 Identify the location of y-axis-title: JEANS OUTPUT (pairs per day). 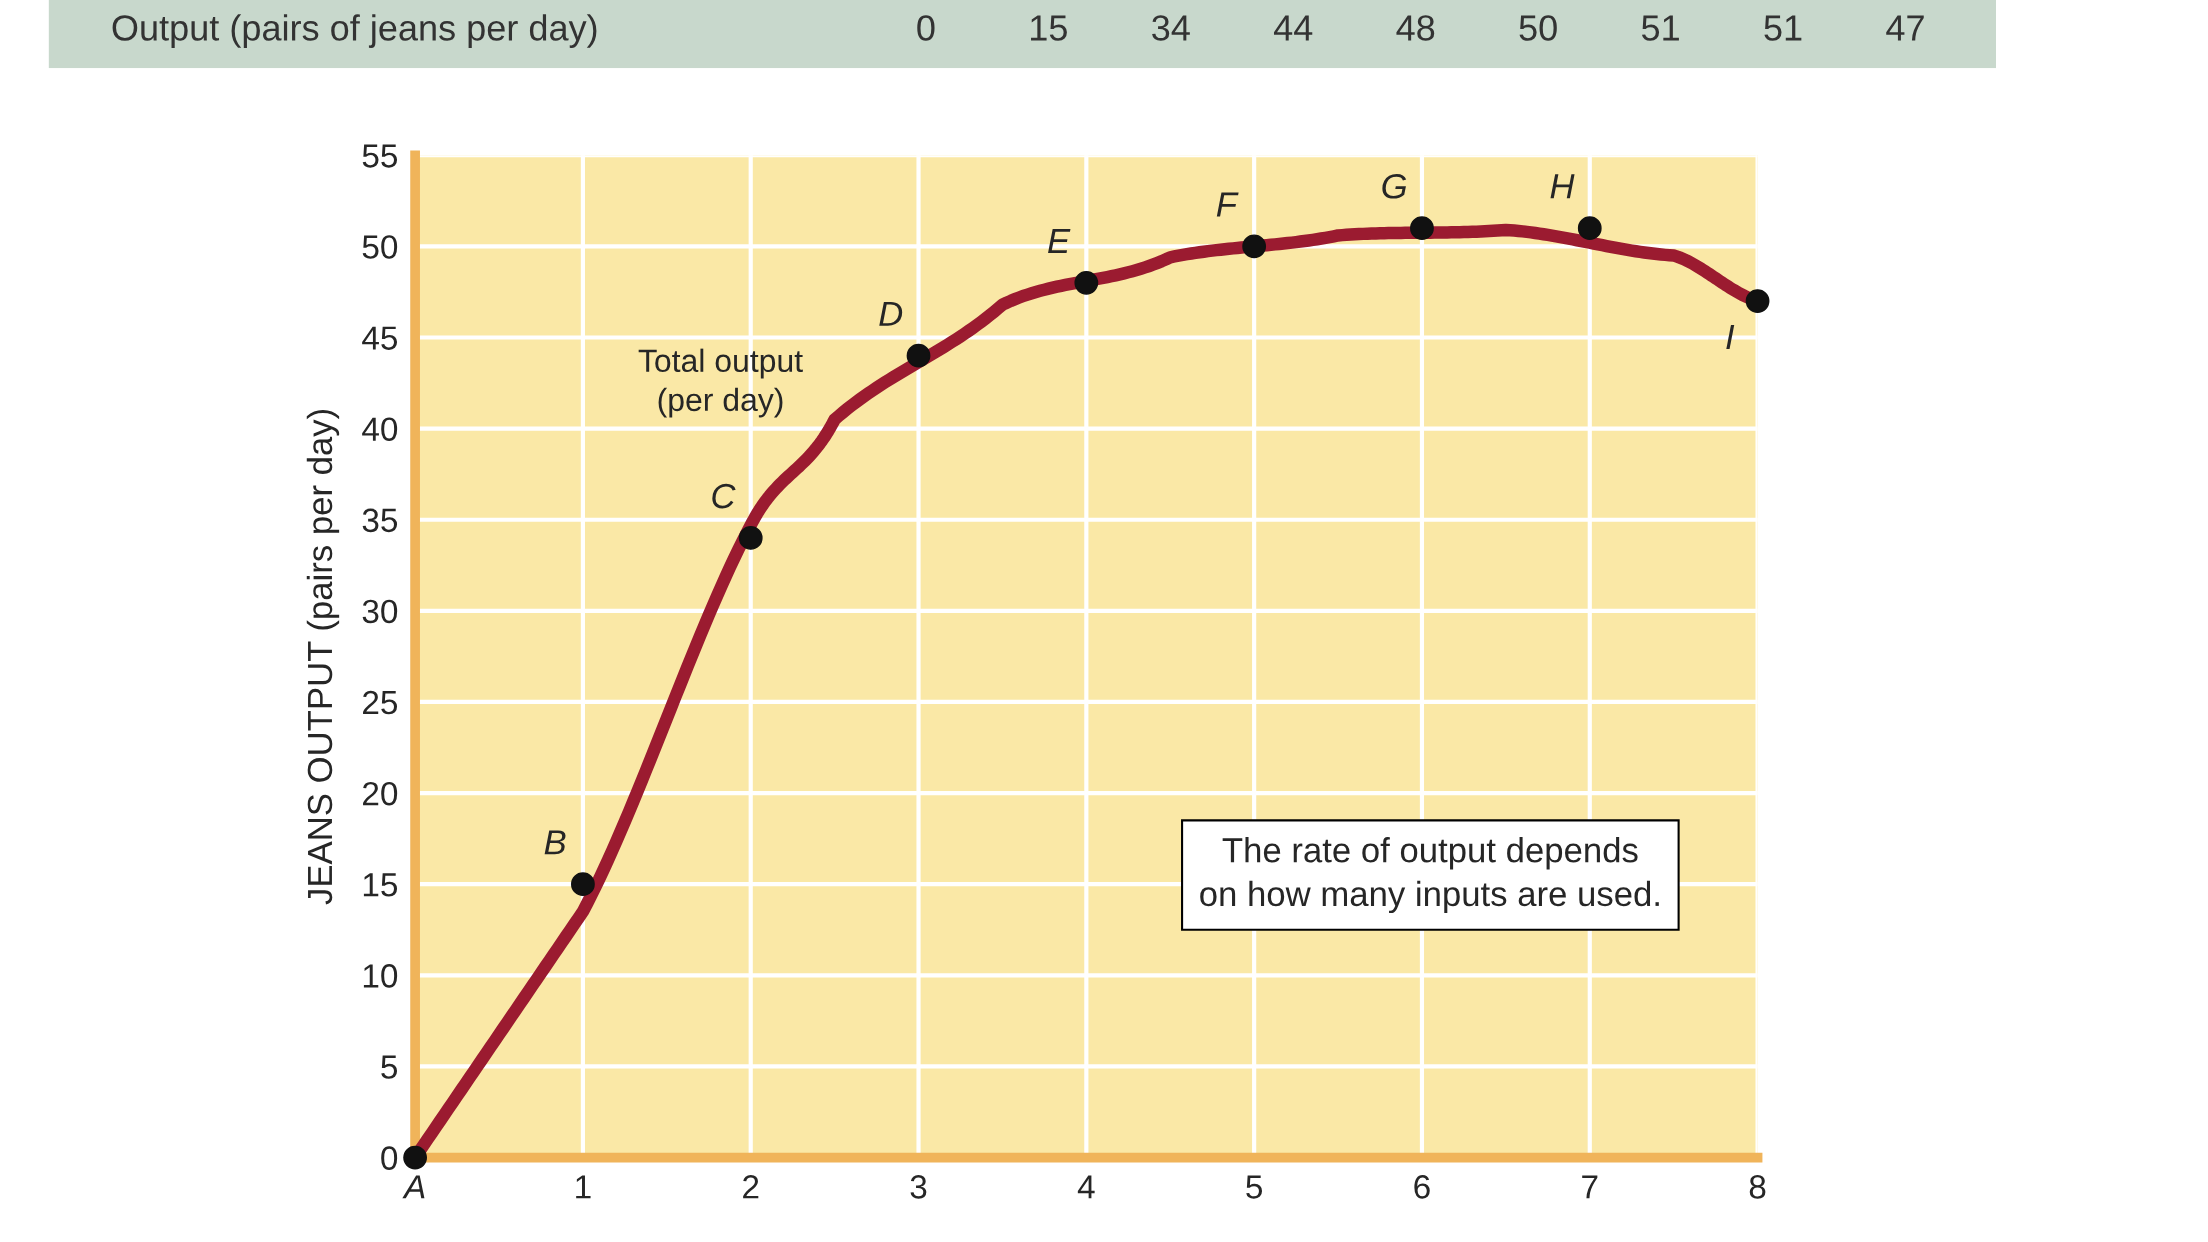
(323, 657).